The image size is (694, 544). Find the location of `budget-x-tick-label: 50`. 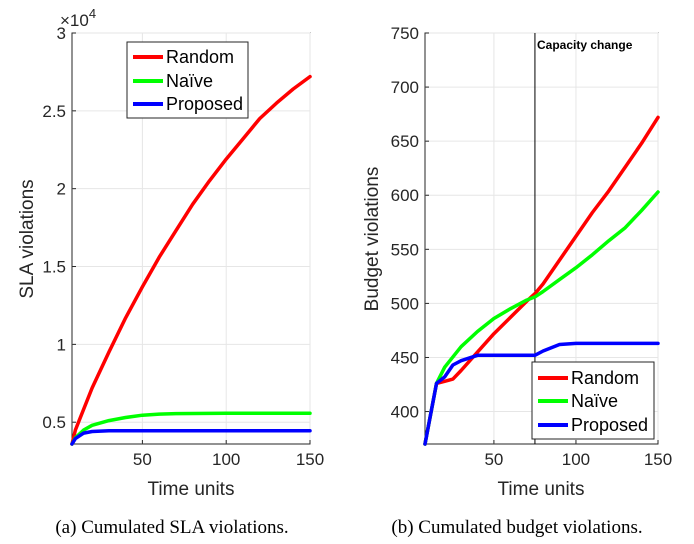

budget-x-tick-label: 50 is located at coordinates (493, 459).